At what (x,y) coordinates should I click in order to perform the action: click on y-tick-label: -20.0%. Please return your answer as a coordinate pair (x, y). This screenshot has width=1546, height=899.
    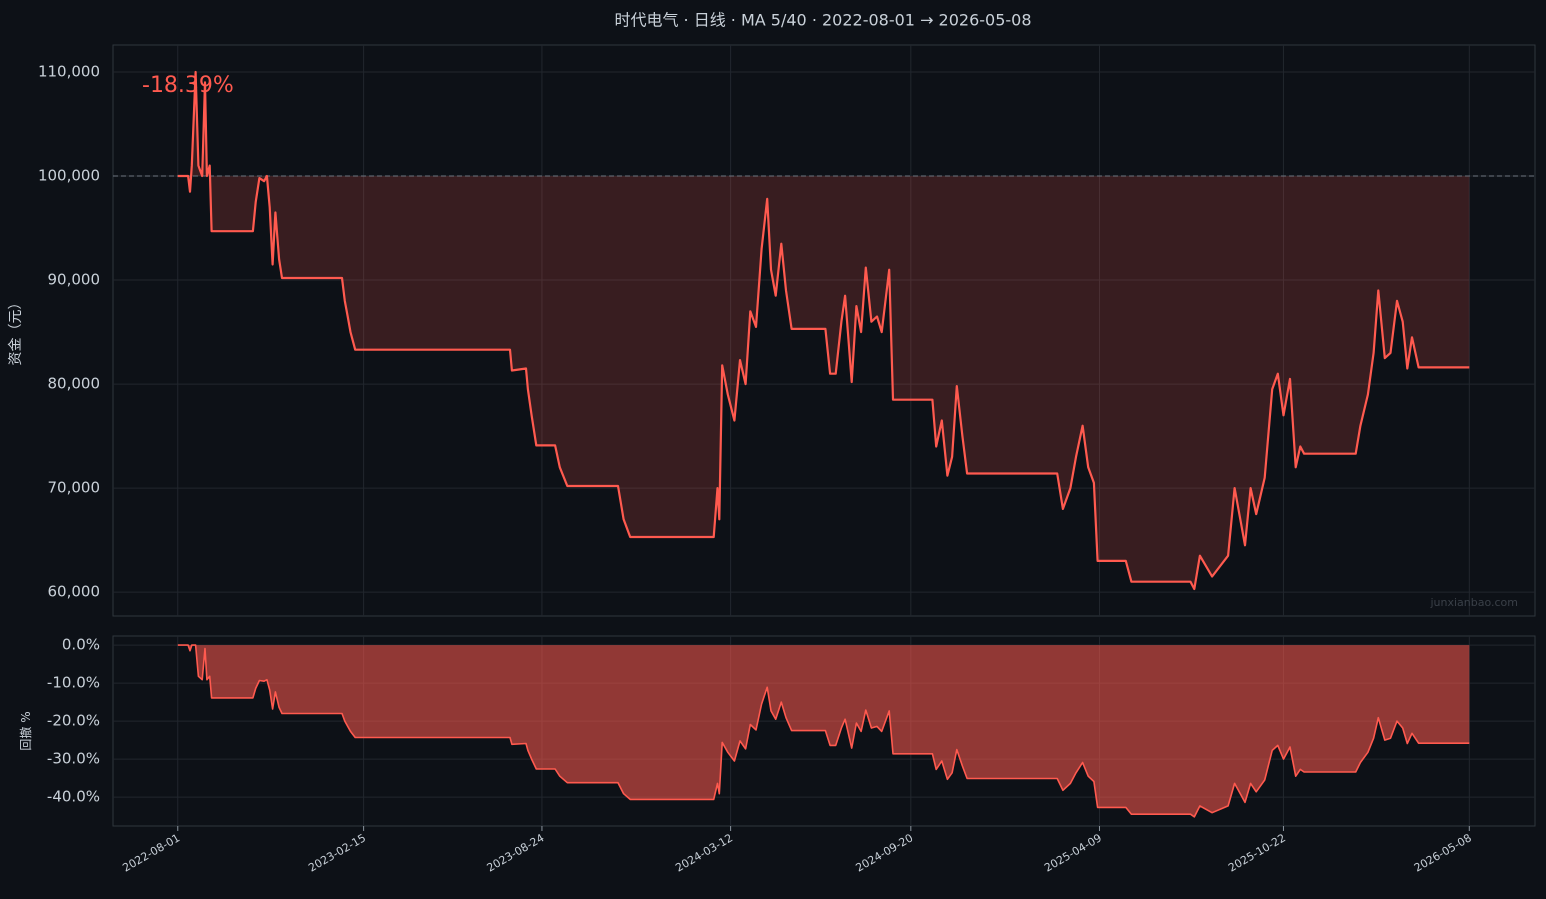
    Looking at the image, I should click on (73, 721).